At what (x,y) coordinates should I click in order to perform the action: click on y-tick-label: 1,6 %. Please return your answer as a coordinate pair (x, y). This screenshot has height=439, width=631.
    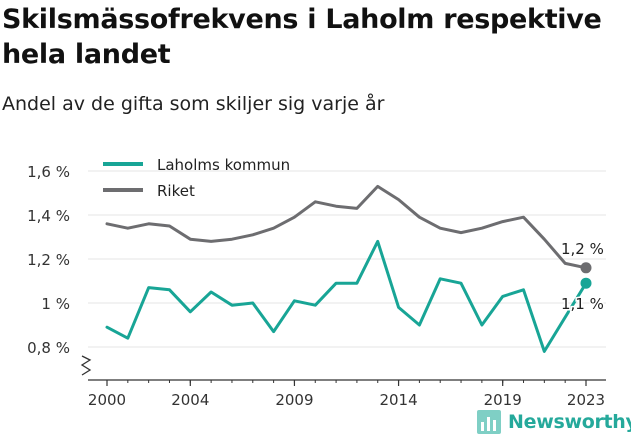
    Looking at the image, I should click on (48, 172).